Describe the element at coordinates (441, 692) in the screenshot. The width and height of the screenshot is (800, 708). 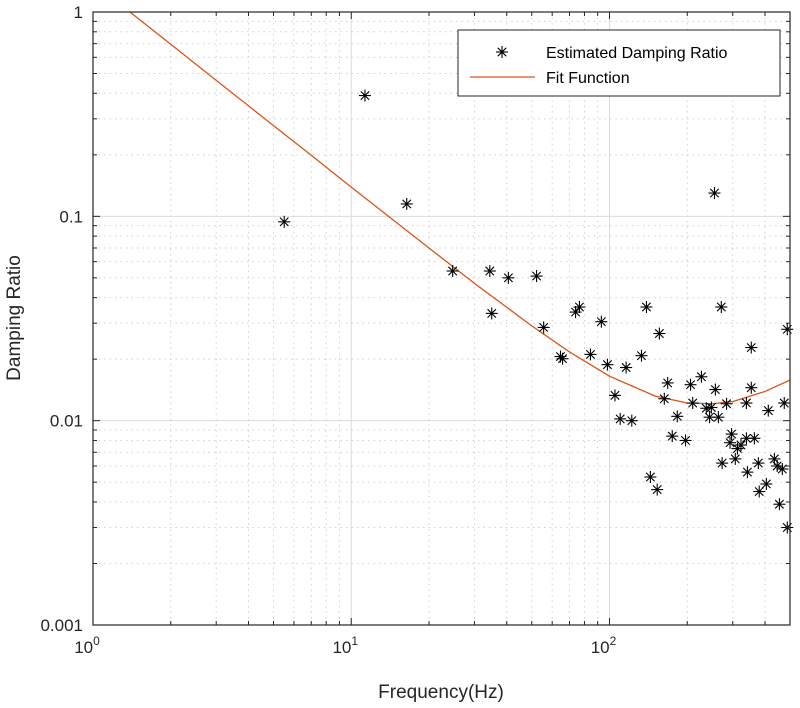
I see `x-axis-label: Frequency(Hz)` at that location.